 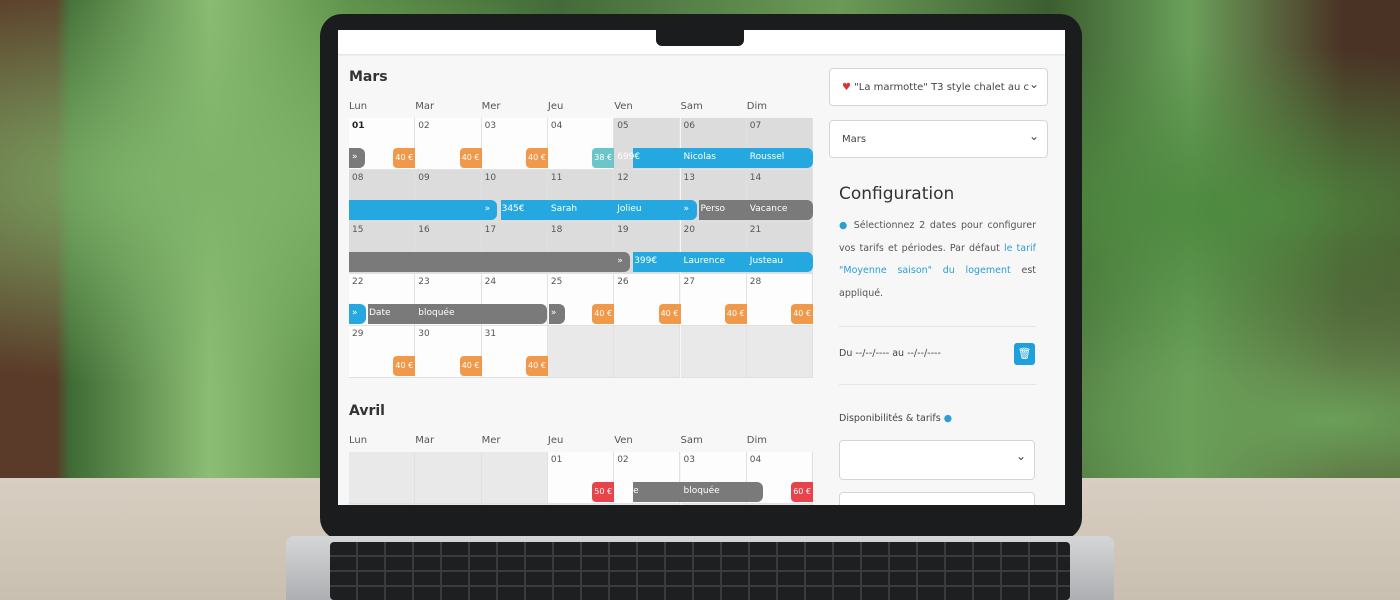 I want to click on config-link: le tarif "Moyenne saison" du logement, so click(x=937, y=259).